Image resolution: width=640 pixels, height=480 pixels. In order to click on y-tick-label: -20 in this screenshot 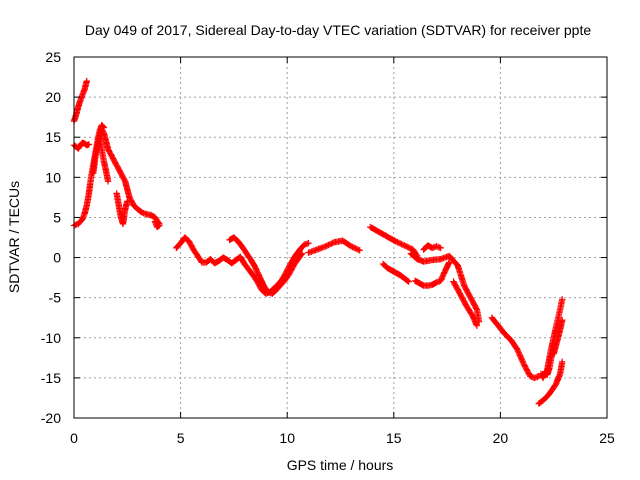, I will do `click(51, 418)`.